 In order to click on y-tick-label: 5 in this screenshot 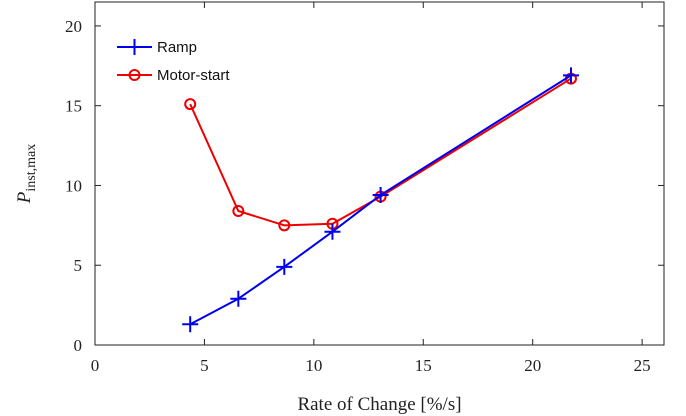, I will do `click(78, 265)`.